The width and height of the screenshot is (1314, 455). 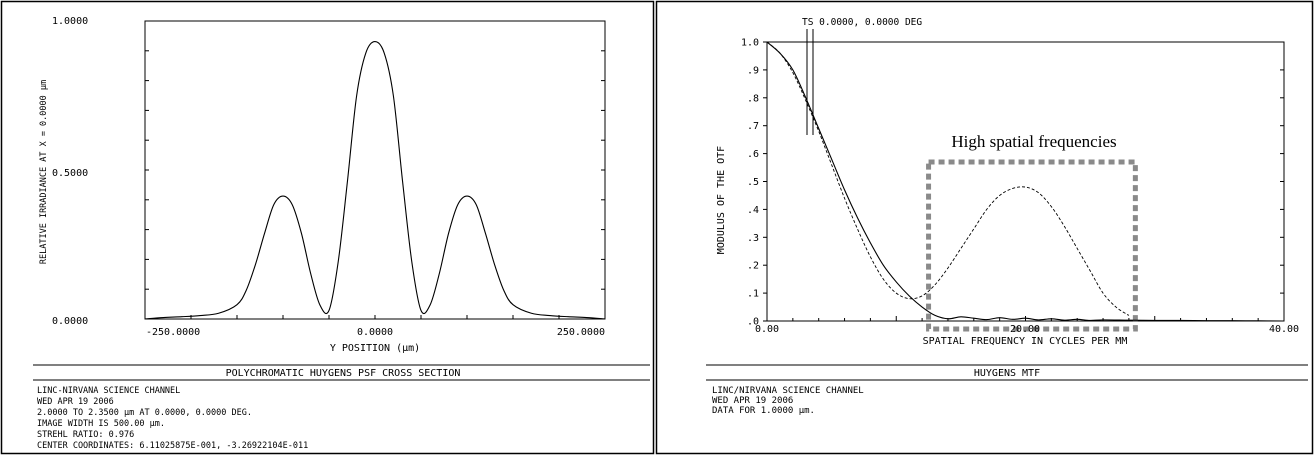 I want to click on psf-x-axis-label: Y POSITION (µm), so click(x=375, y=348).